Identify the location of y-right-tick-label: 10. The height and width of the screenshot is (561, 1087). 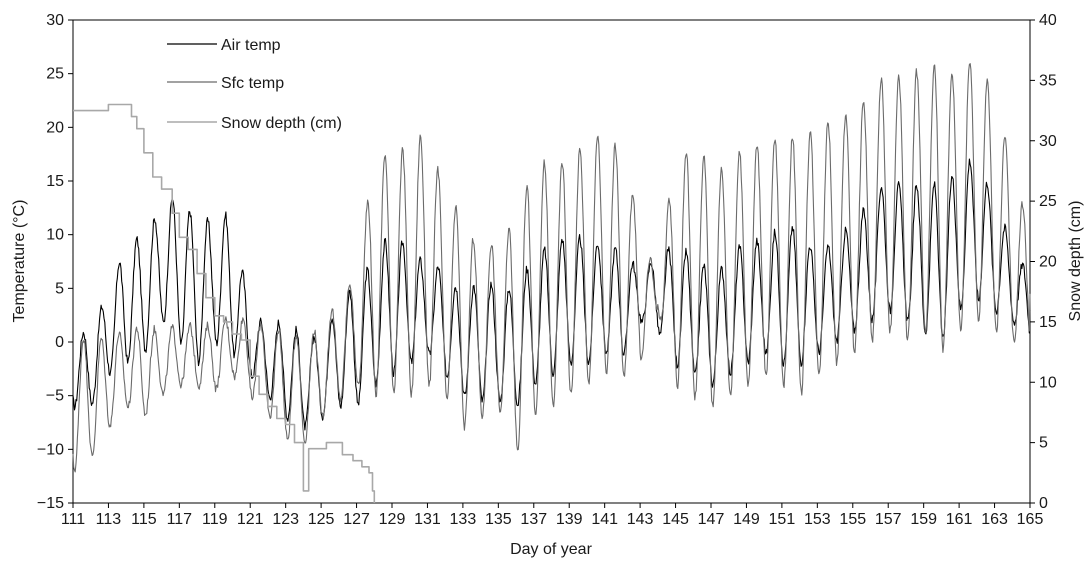
(1048, 382).